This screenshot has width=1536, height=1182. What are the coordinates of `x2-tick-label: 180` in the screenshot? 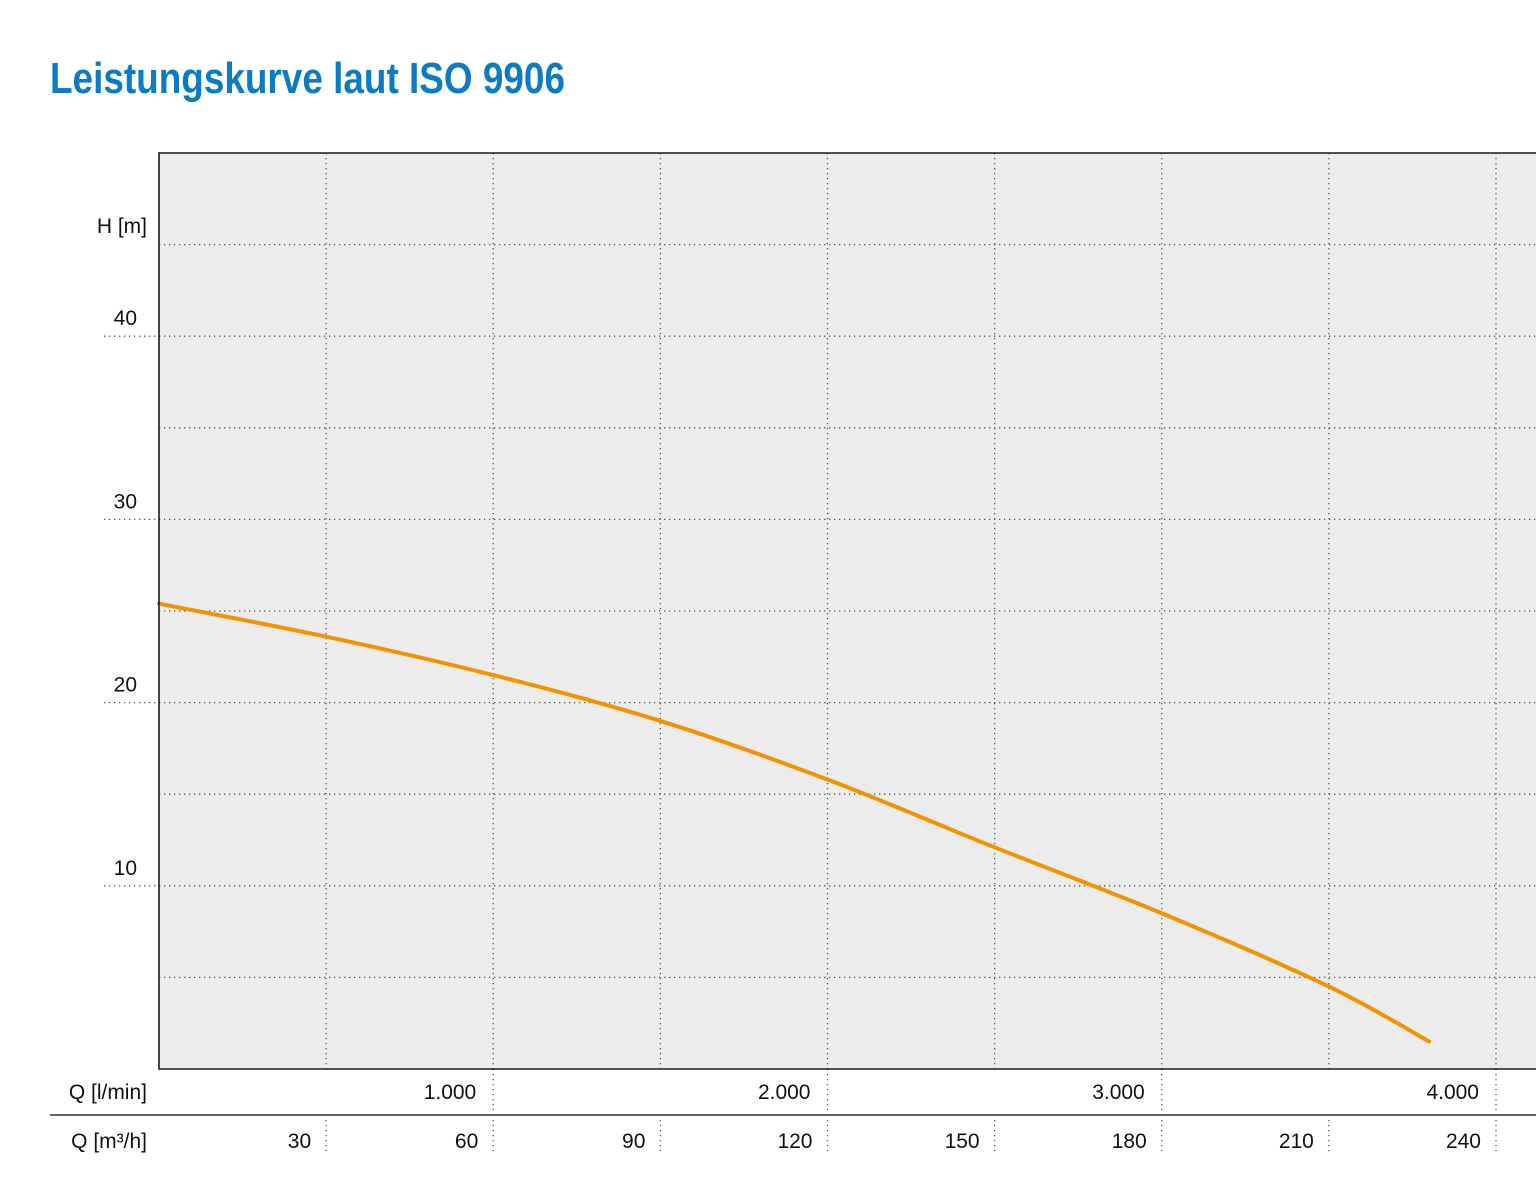 It's located at (1129, 1141).